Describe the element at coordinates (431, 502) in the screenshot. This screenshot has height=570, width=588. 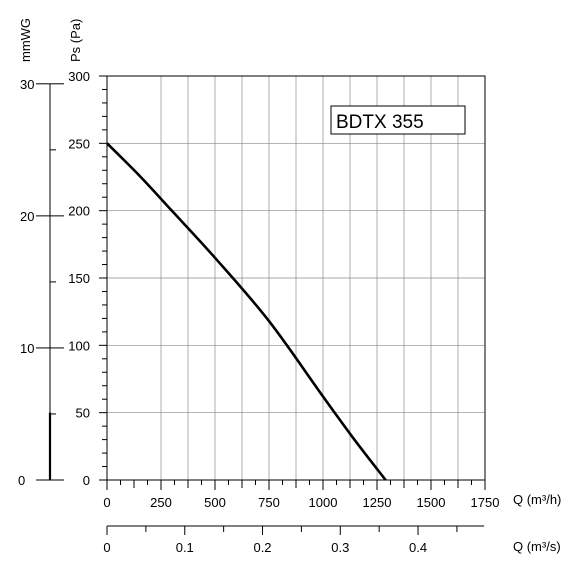
I see `x-tick-label: 1500` at that location.